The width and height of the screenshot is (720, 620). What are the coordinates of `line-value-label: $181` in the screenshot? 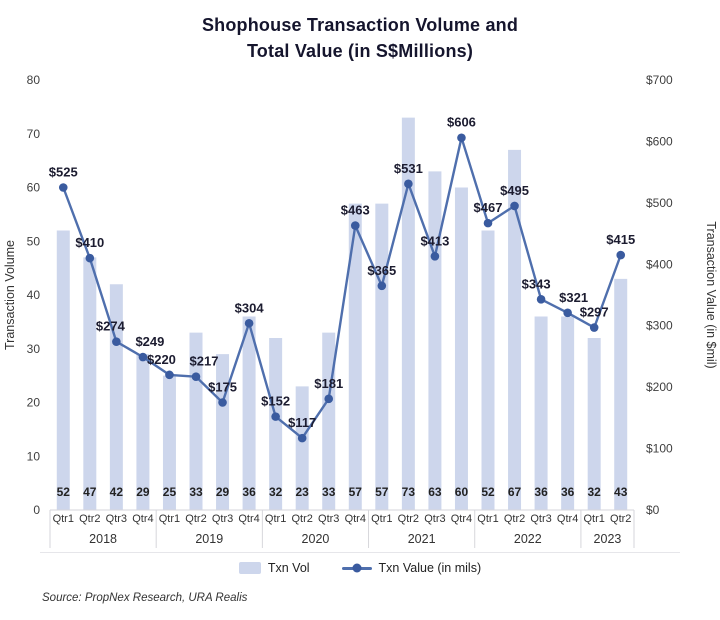 It's located at (328, 383).